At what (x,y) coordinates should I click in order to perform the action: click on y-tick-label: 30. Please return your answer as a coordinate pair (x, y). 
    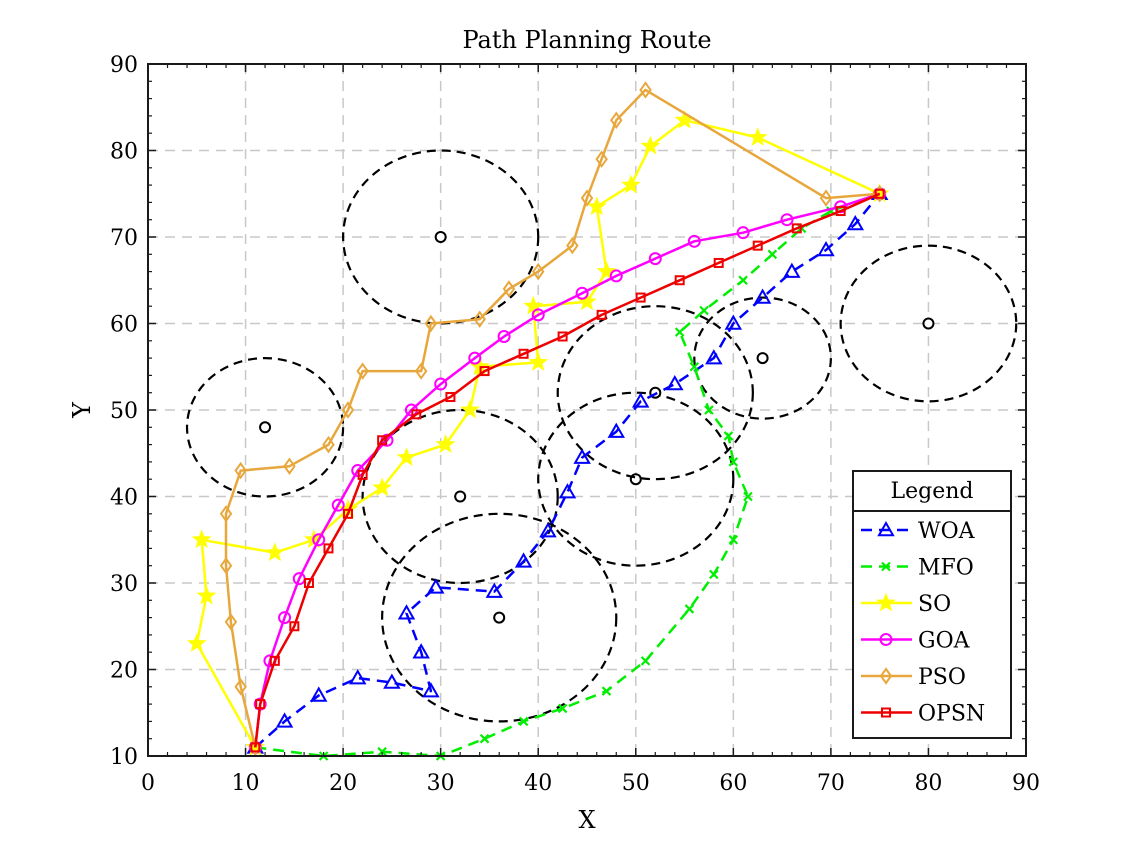
    Looking at the image, I should click on (124, 584).